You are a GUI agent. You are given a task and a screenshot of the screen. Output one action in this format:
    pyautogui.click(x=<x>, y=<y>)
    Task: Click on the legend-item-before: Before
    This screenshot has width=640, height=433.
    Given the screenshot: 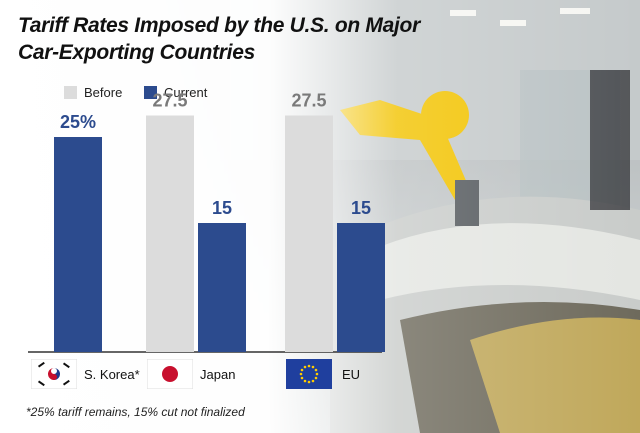 What is the action you would take?
    pyautogui.click(x=93, y=92)
    